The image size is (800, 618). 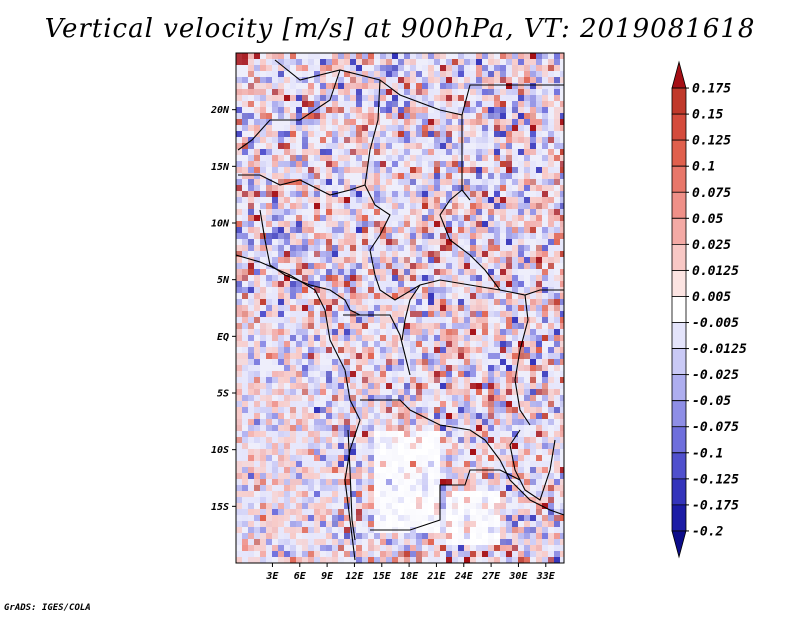 What do you see at coordinates (423, 420) in the screenshot?
I see `border-line` at bounding box center [423, 420].